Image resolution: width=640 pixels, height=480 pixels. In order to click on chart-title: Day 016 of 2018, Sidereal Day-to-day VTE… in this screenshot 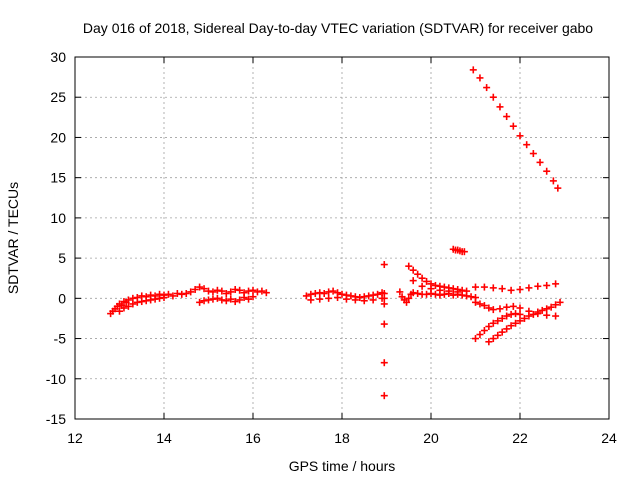, I will do `click(338, 28)`.